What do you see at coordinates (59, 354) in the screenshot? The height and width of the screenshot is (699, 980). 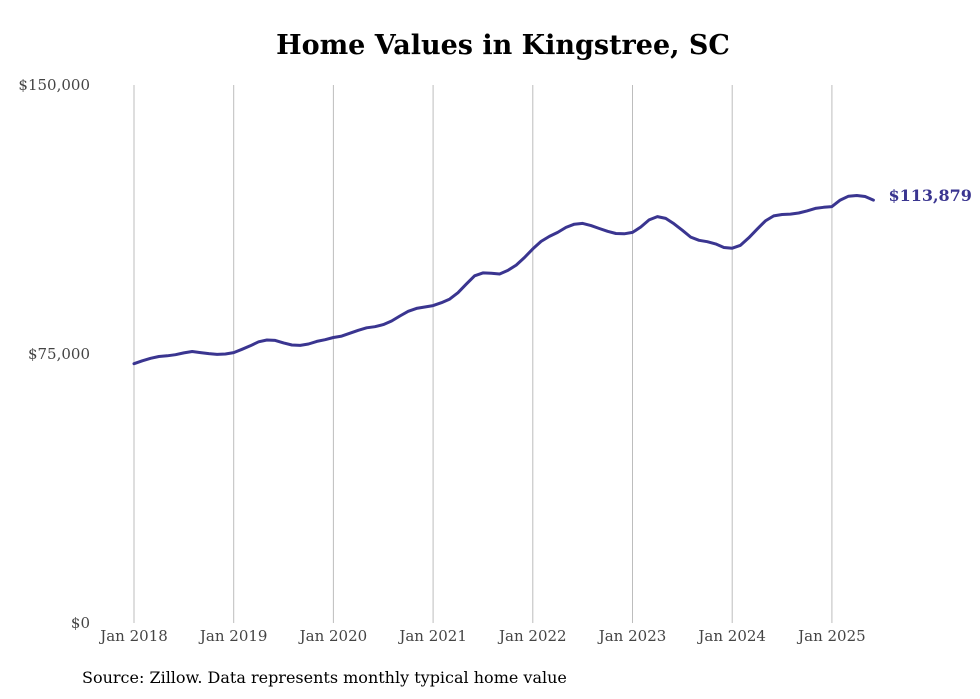 I see `y-tick-label: $75,000` at bounding box center [59, 354].